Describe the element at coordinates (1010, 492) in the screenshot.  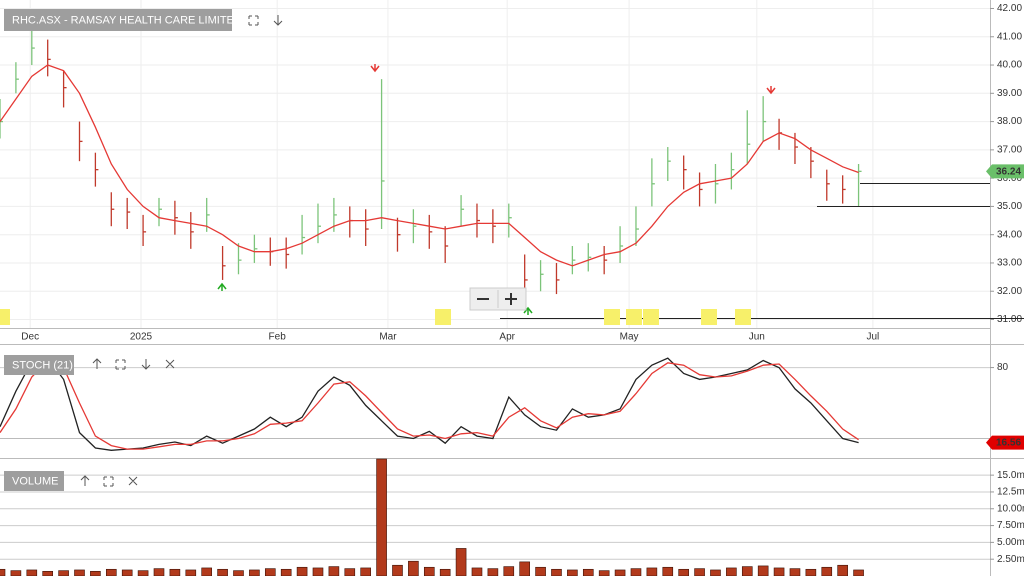
I see `y-tick-label: 12.5m` at that location.